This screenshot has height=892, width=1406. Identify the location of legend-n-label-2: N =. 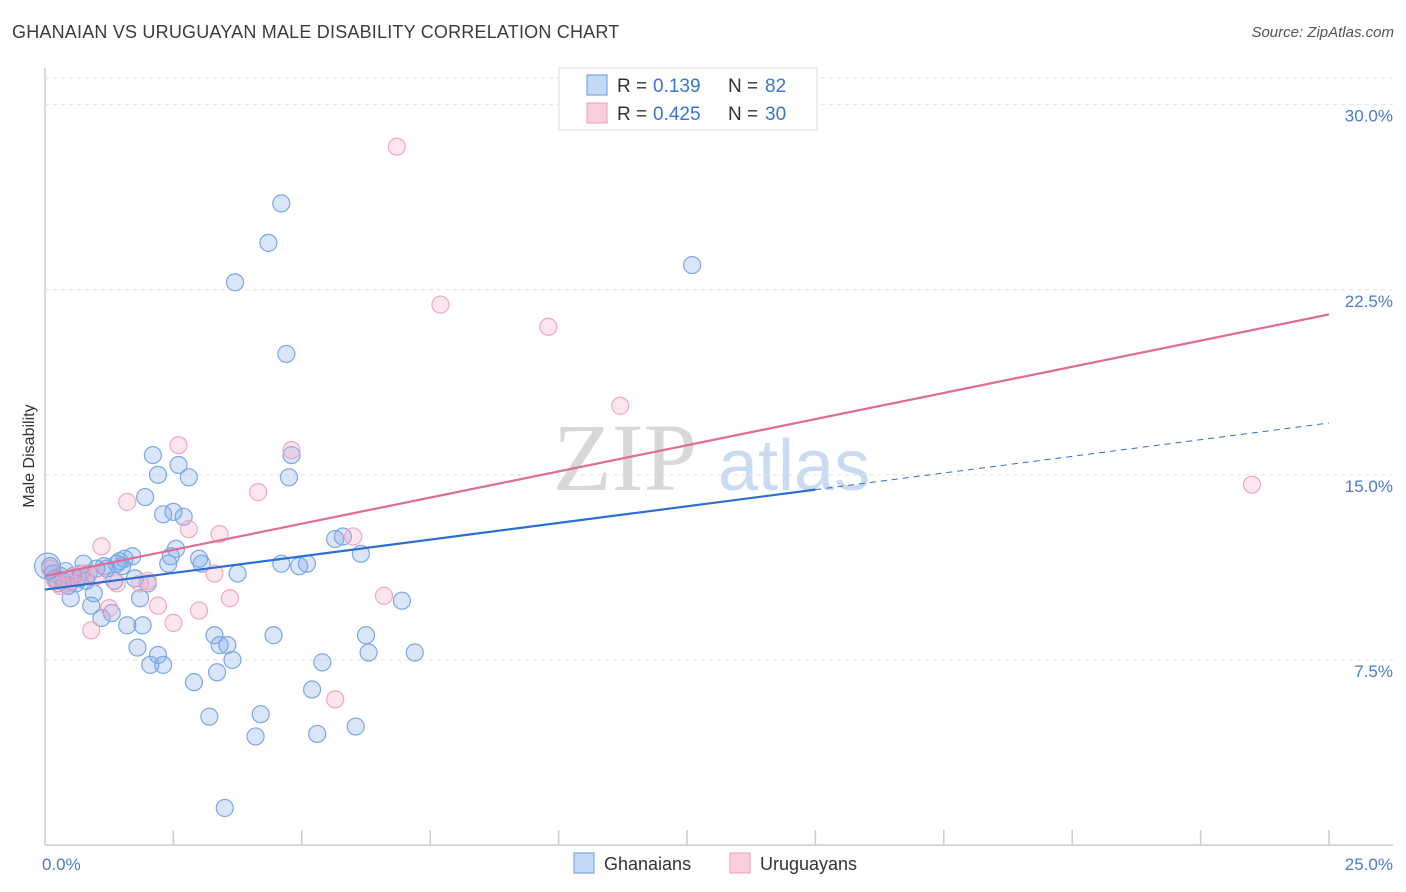
(743, 114).